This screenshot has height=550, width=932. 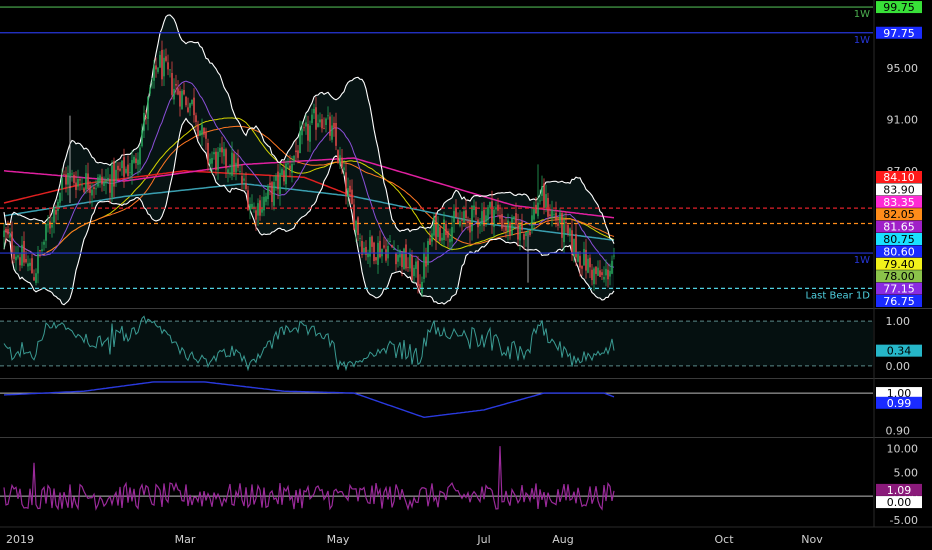 I want to click on osc2-line, so click(x=309, y=400).